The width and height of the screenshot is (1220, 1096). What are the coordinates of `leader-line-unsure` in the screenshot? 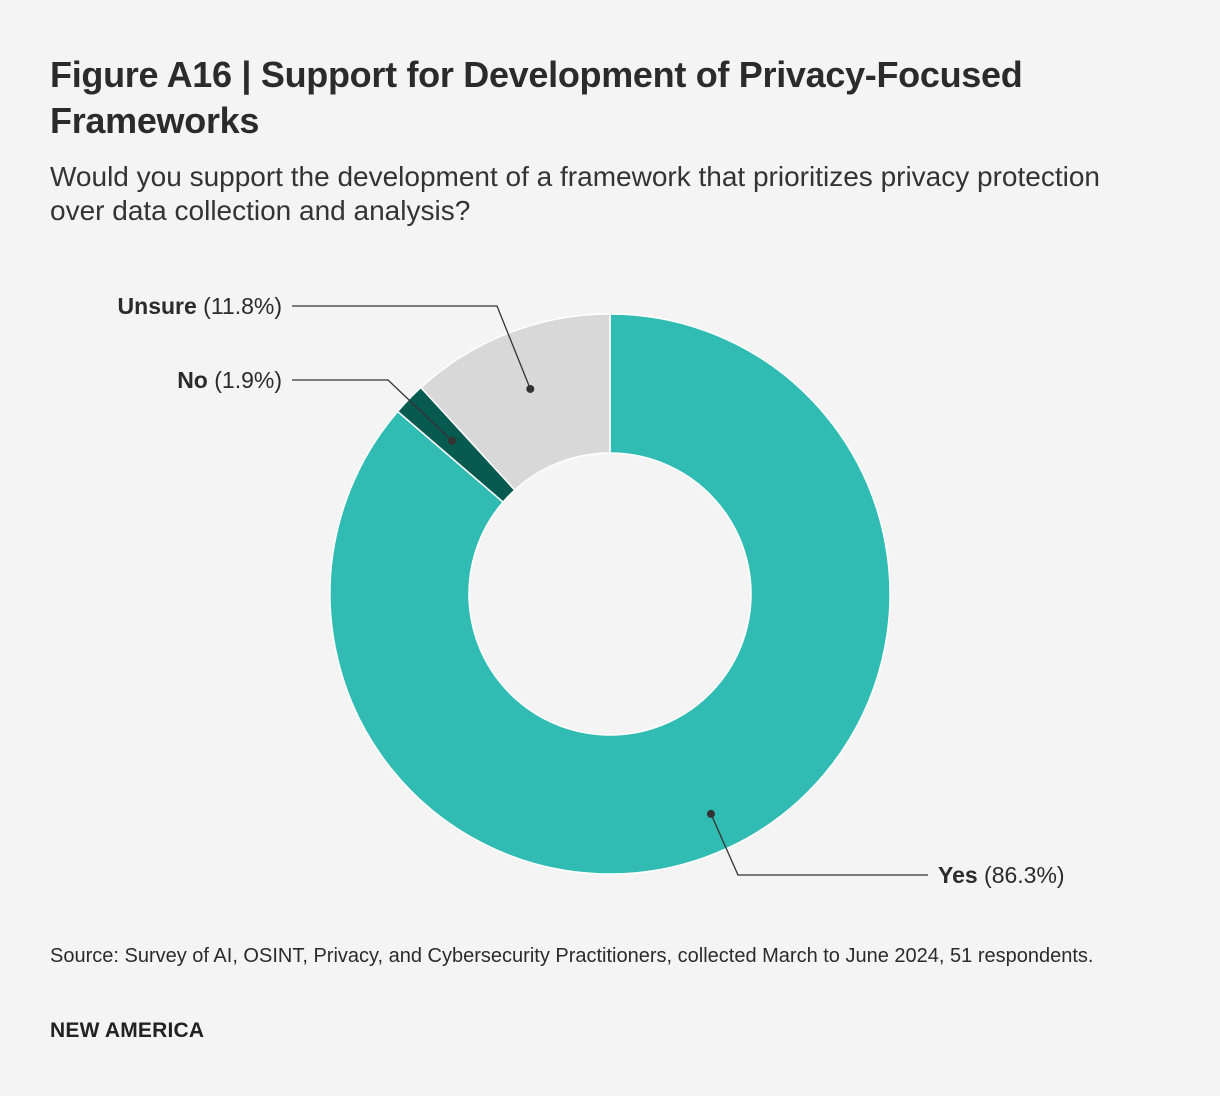 It's located at (411, 347).